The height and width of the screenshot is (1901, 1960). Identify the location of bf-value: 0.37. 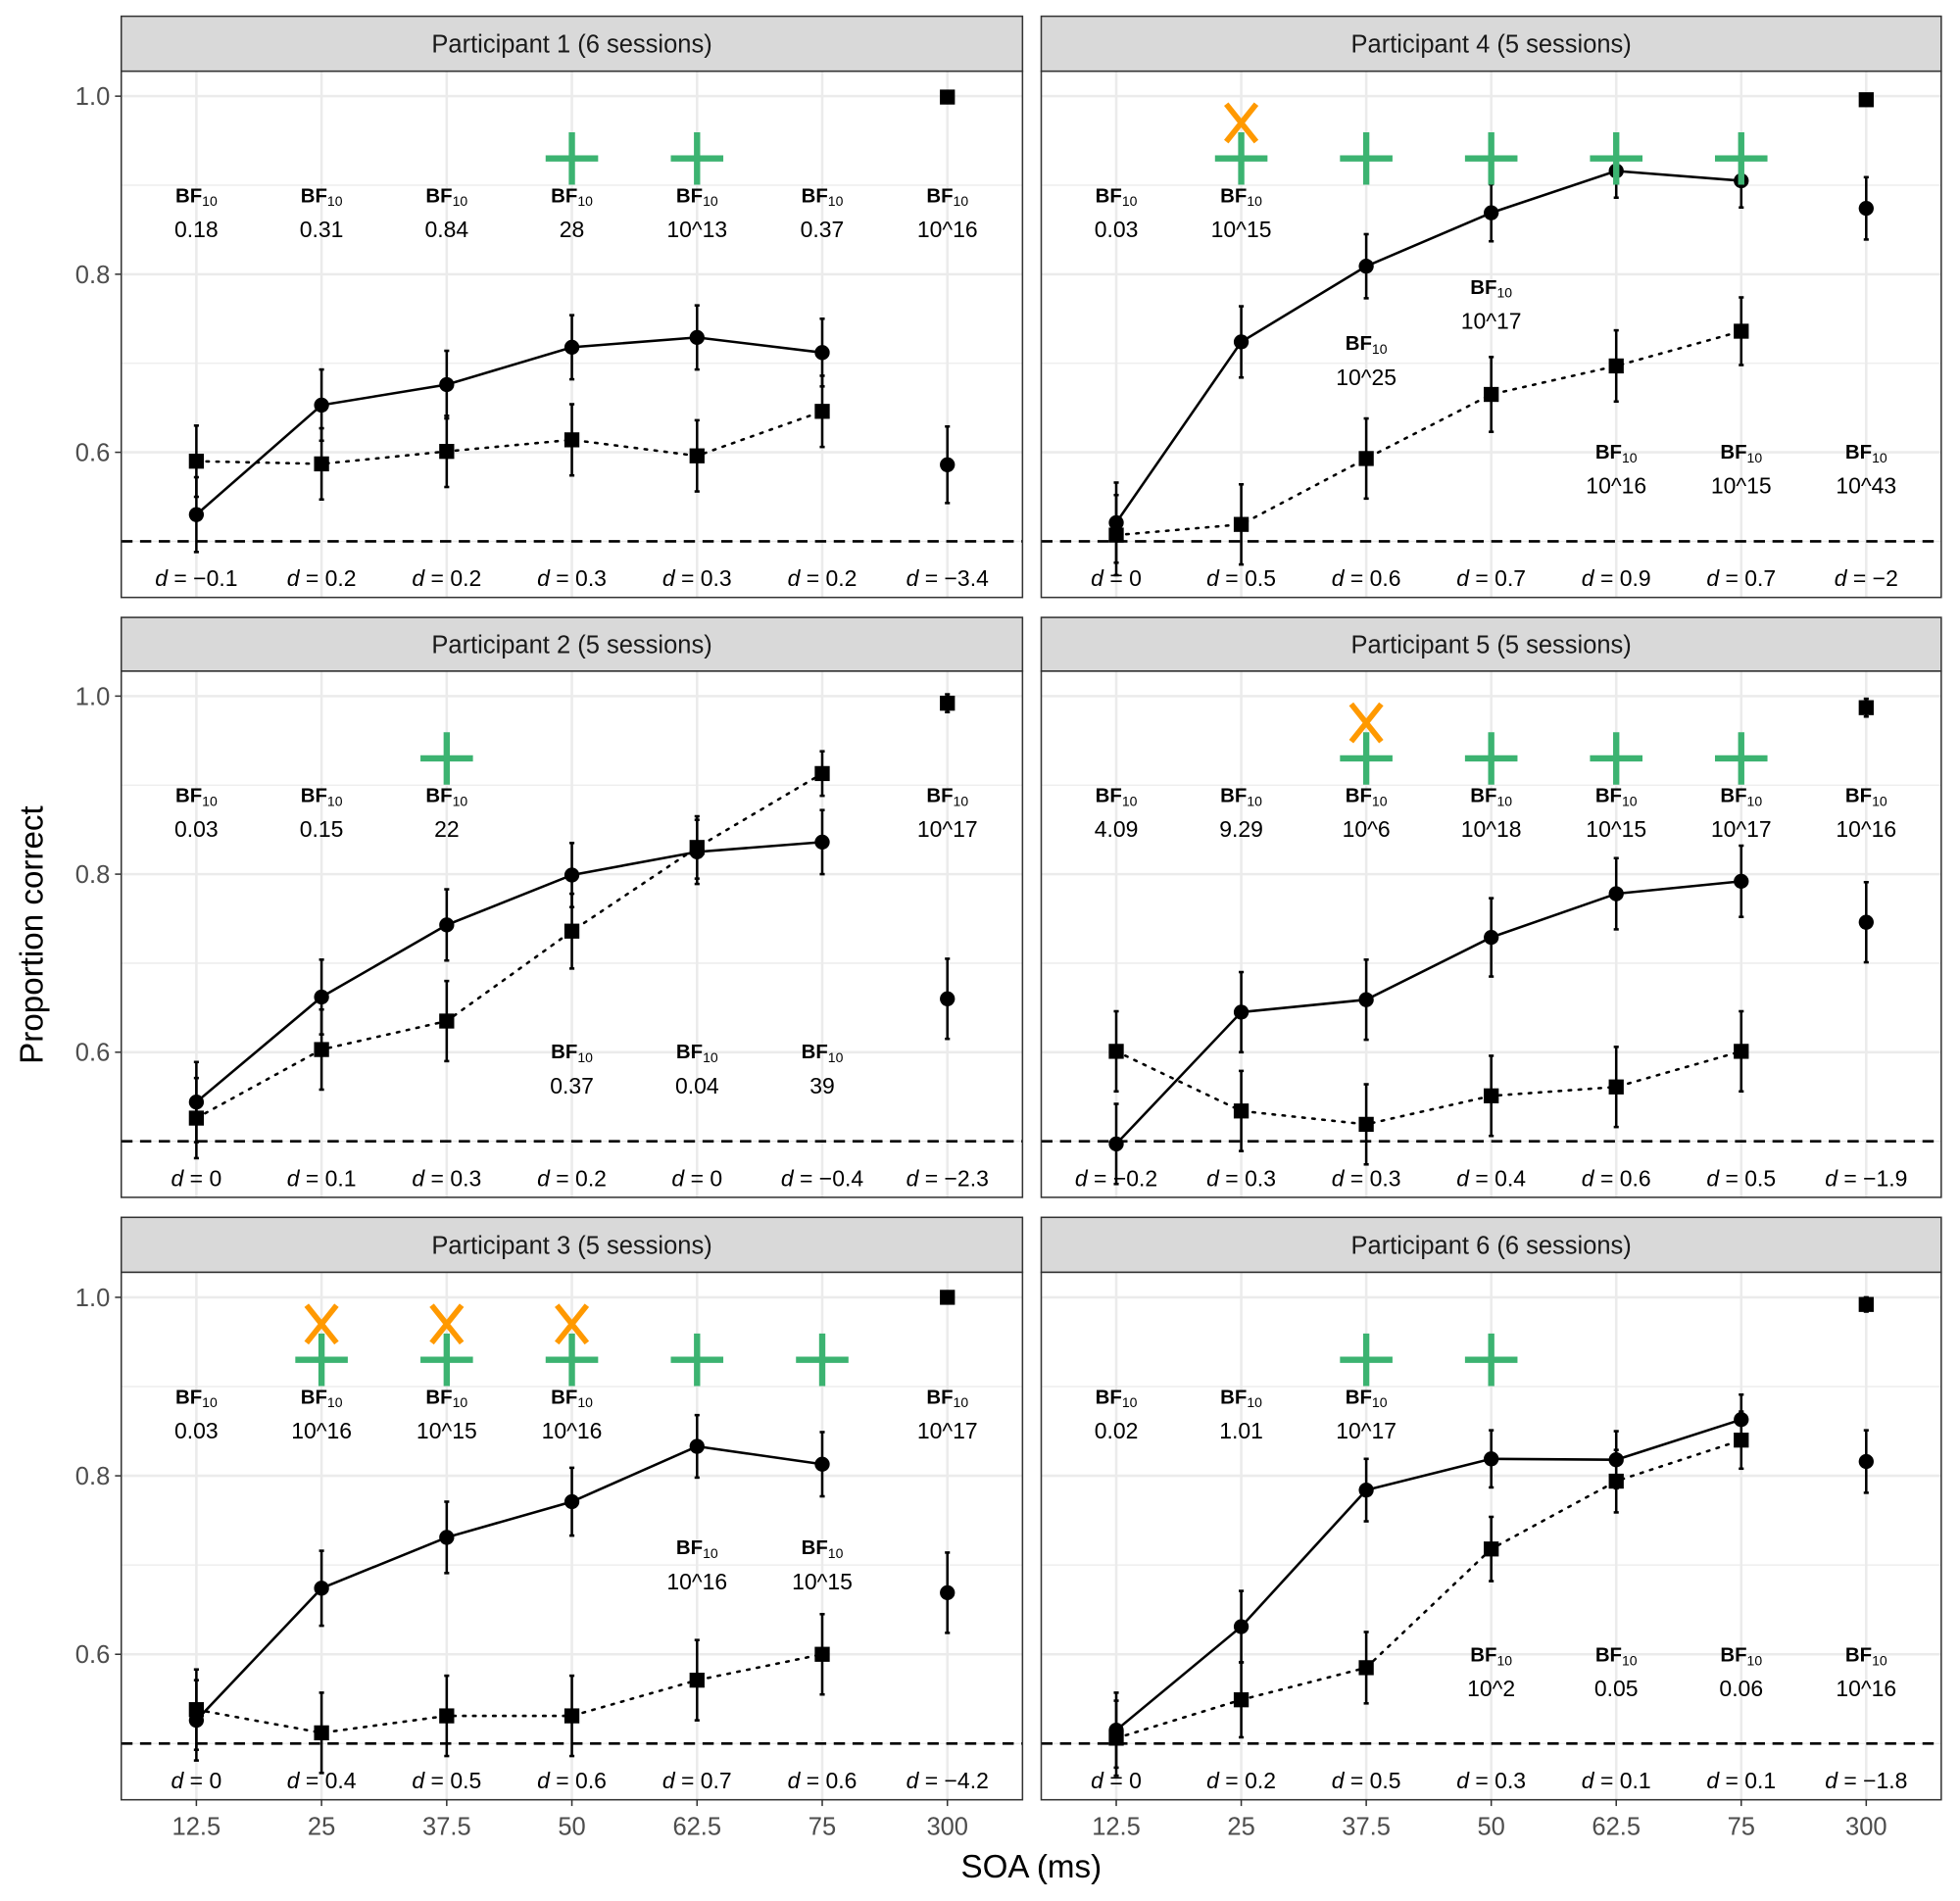
(572, 1085).